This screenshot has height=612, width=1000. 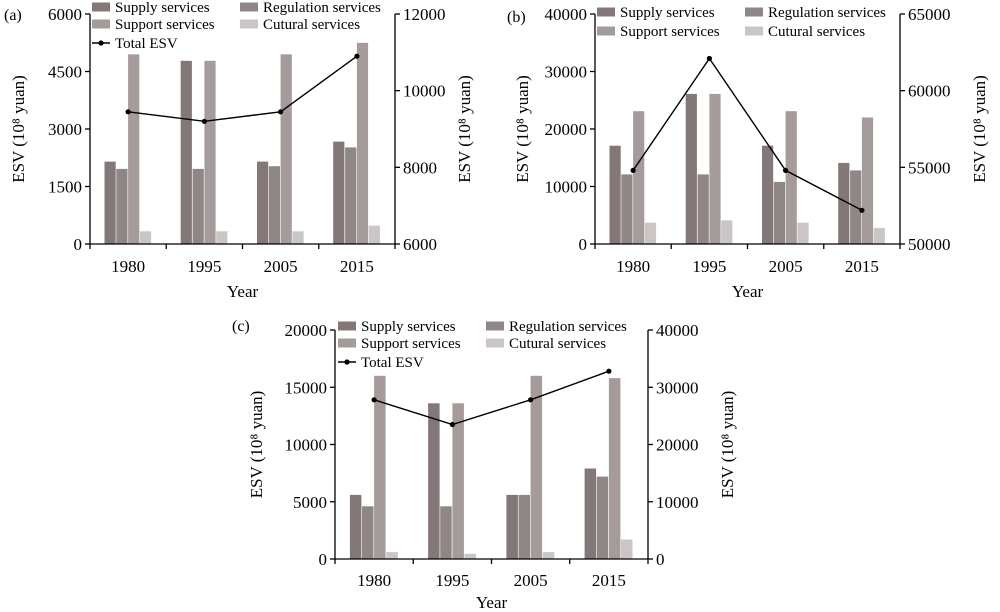 What do you see at coordinates (424, 91) in the screenshot?
I see `y-tick-label-right: 10000` at bounding box center [424, 91].